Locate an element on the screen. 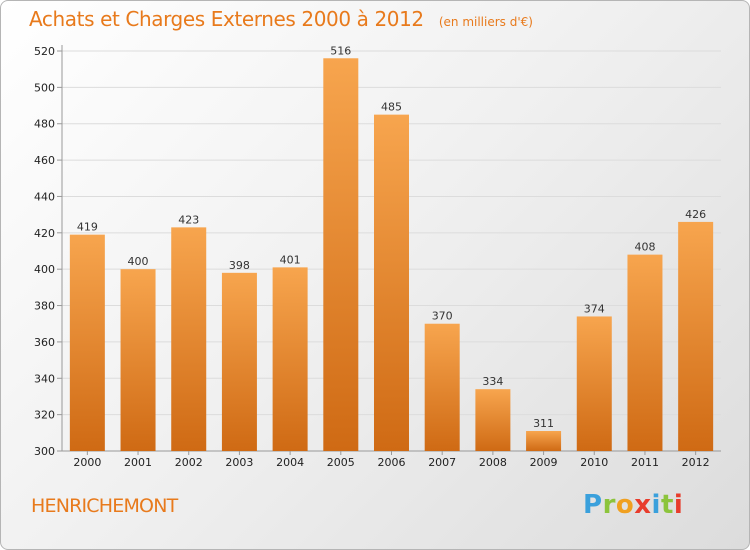 This screenshot has width=750, height=550. logo-letter: t is located at coordinates (667, 505).